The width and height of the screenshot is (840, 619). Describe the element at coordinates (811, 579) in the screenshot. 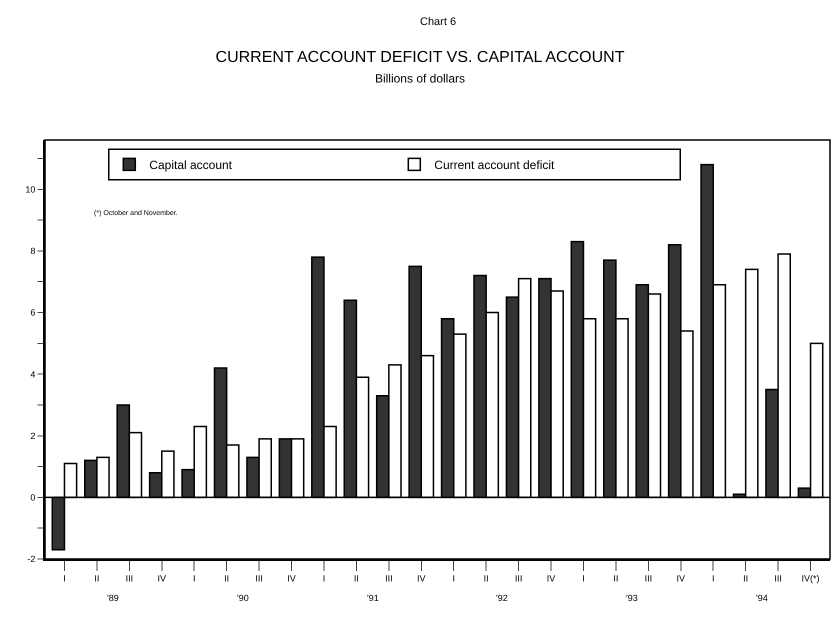

I see `x-tick-label: IV(*)` at that location.